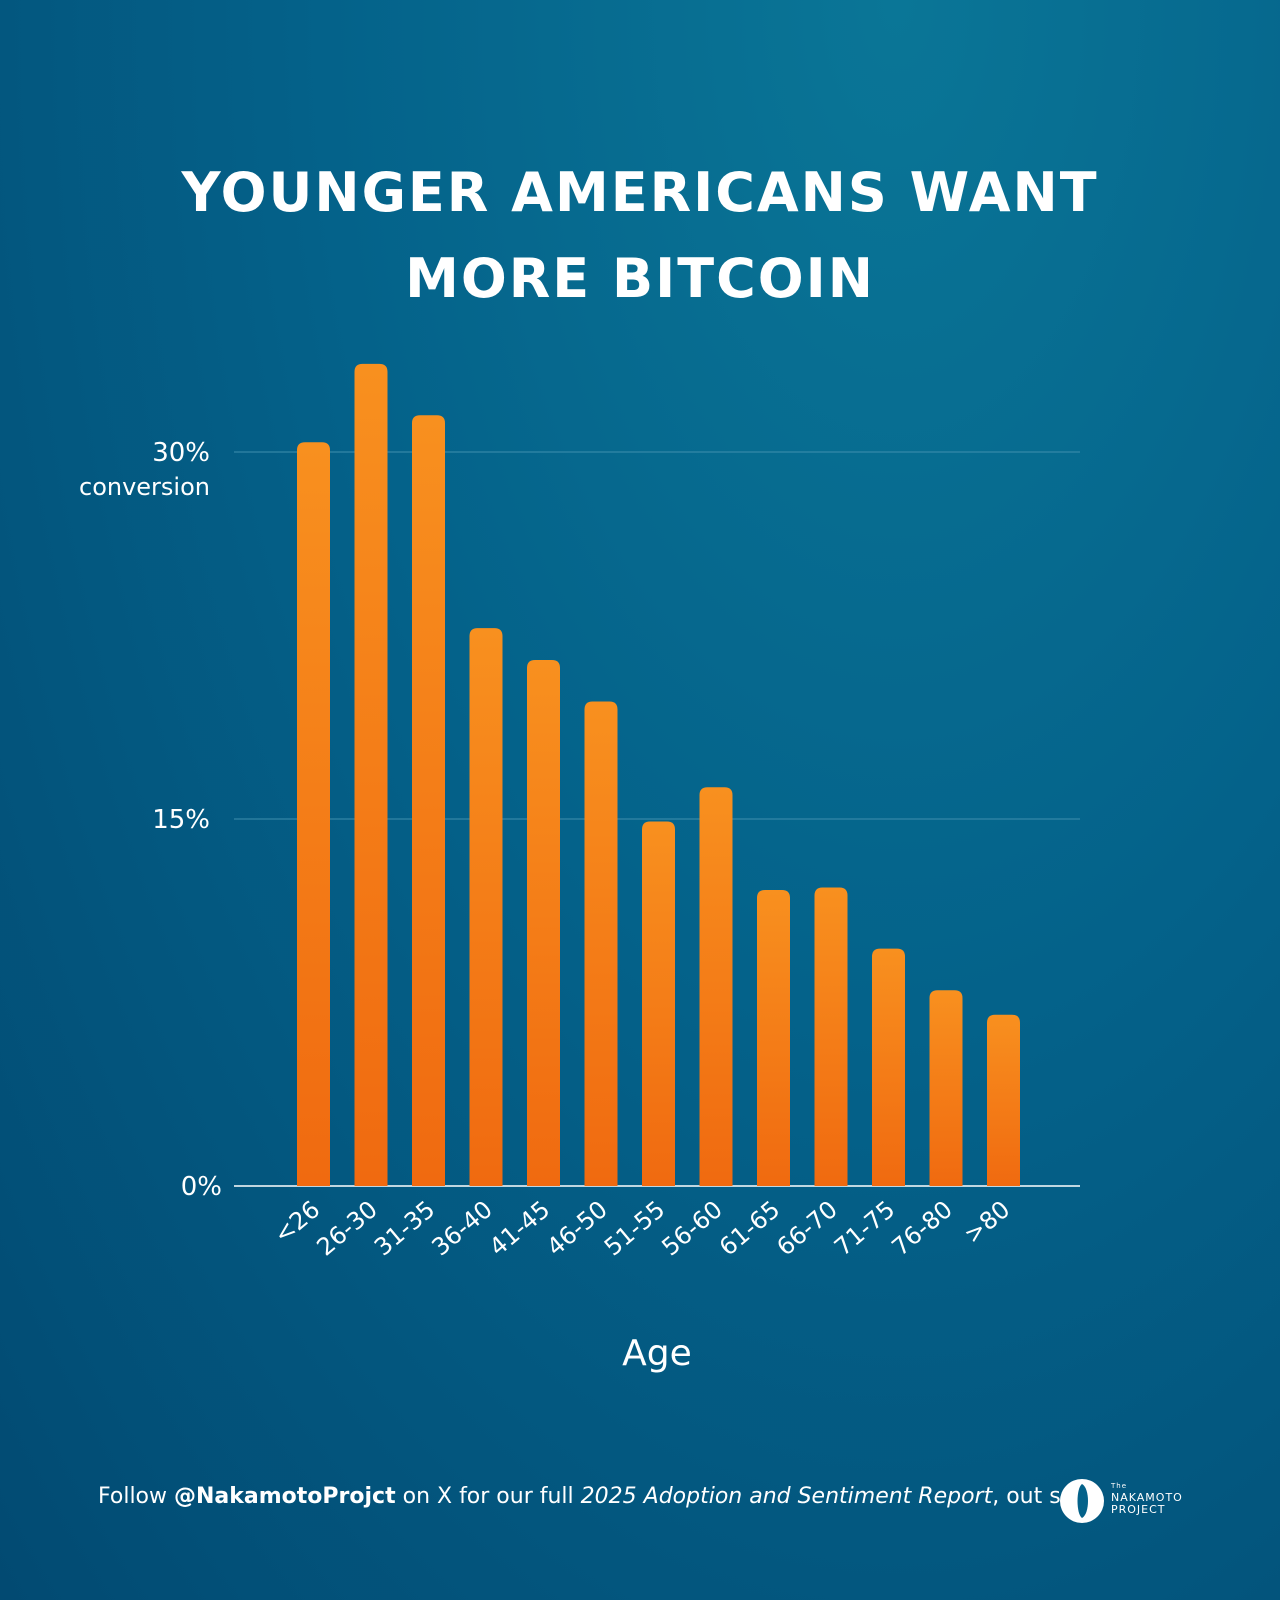  Describe the element at coordinates (201, 1187) in the screenshot. I see `y-tick-label: 0%` at that location.